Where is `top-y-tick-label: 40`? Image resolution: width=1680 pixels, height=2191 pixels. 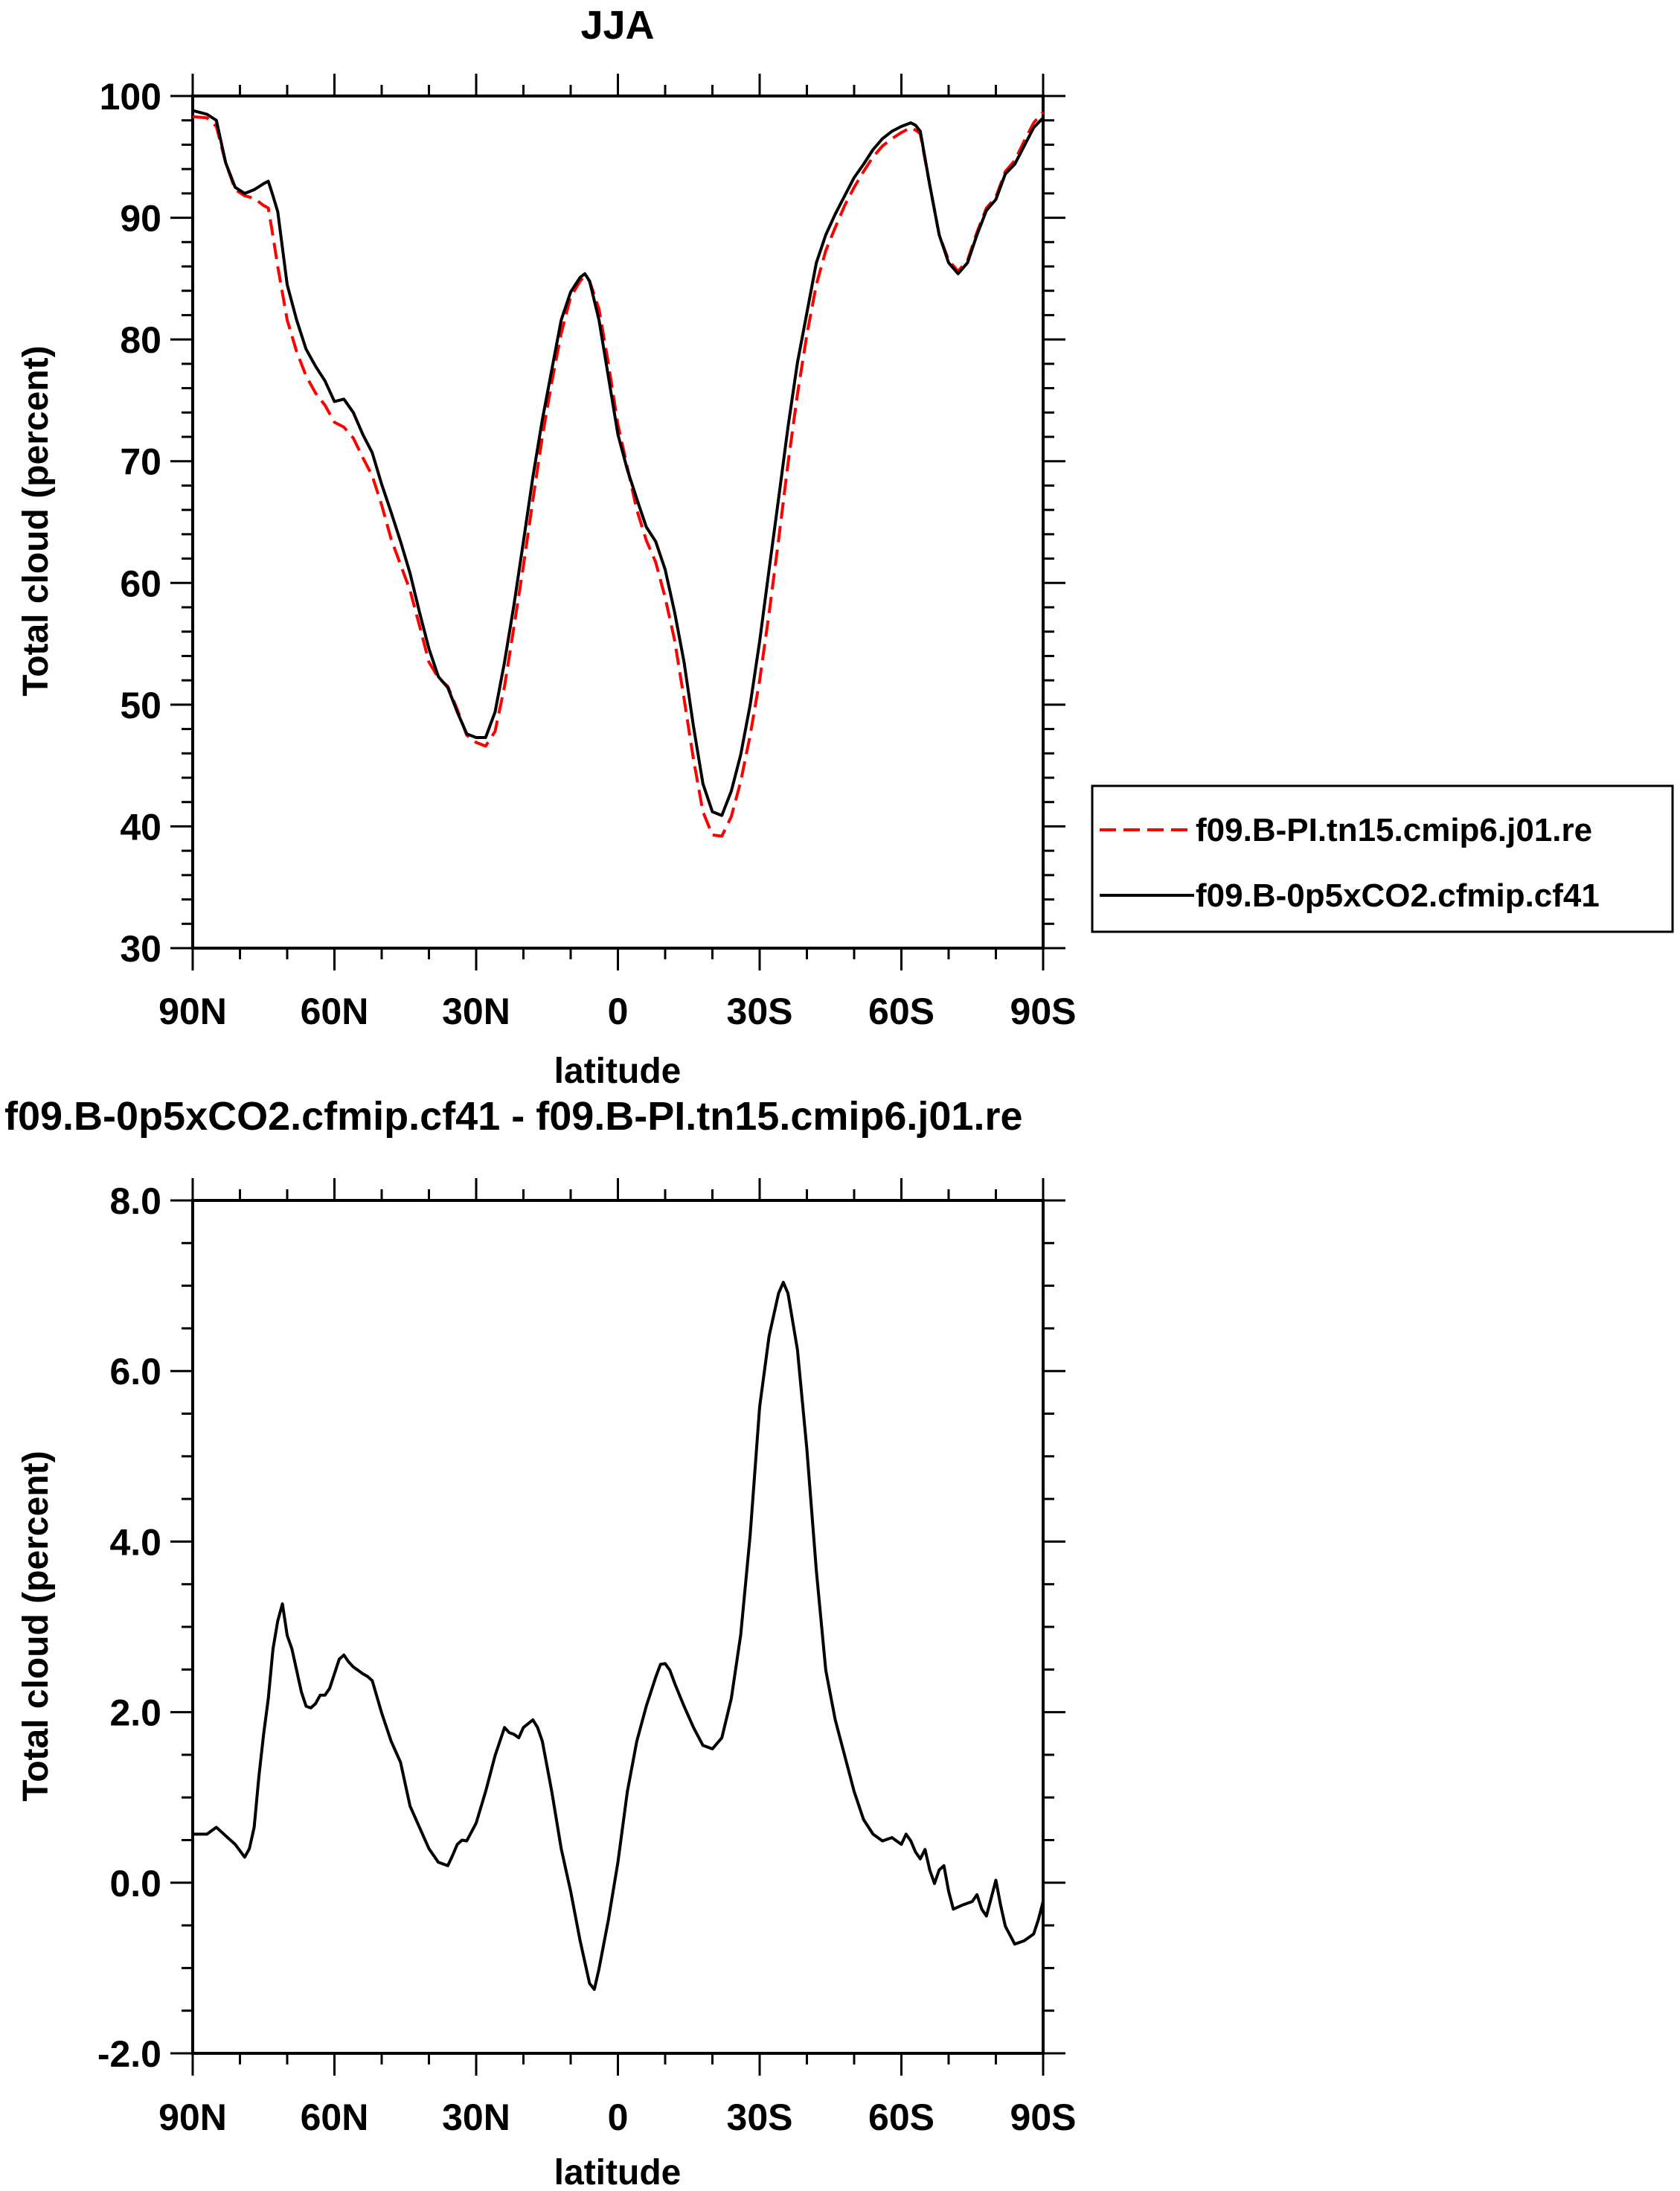 top-y-tick-label: 40 is located at coordinates (140, 827).